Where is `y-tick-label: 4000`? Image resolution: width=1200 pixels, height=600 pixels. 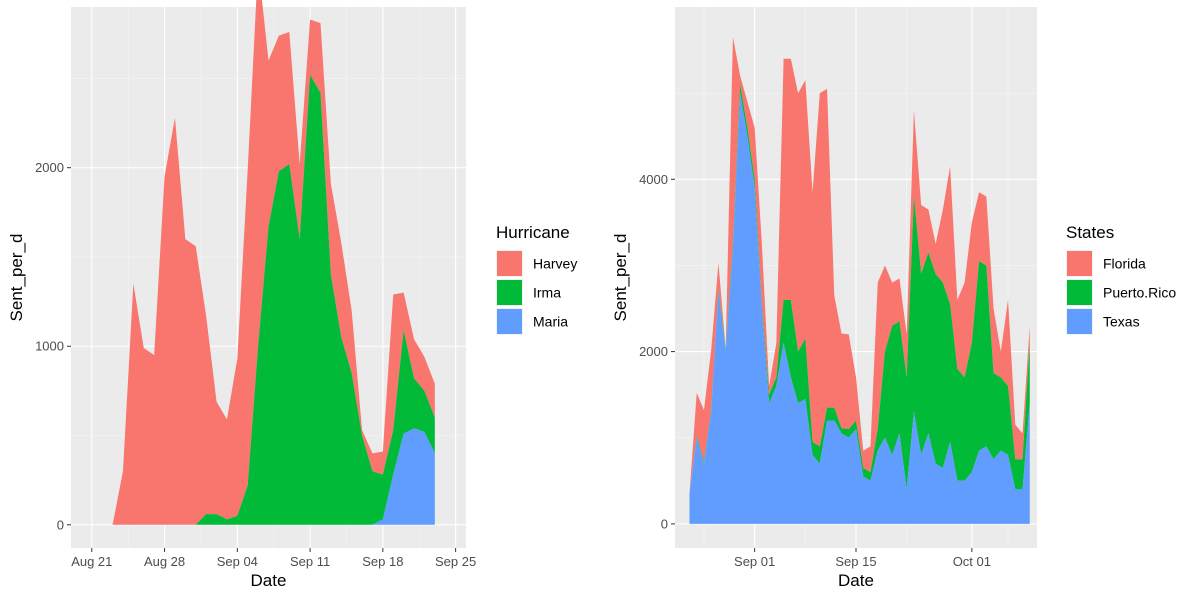 y-tick-label: 4000 is located at coordinates (653, 179).